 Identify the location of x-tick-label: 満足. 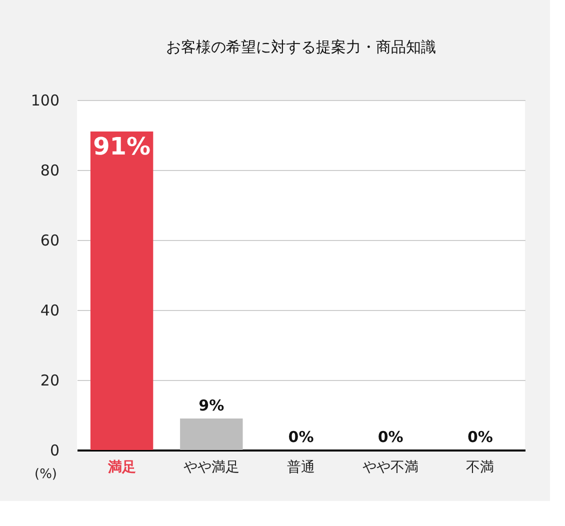
(121, 468).